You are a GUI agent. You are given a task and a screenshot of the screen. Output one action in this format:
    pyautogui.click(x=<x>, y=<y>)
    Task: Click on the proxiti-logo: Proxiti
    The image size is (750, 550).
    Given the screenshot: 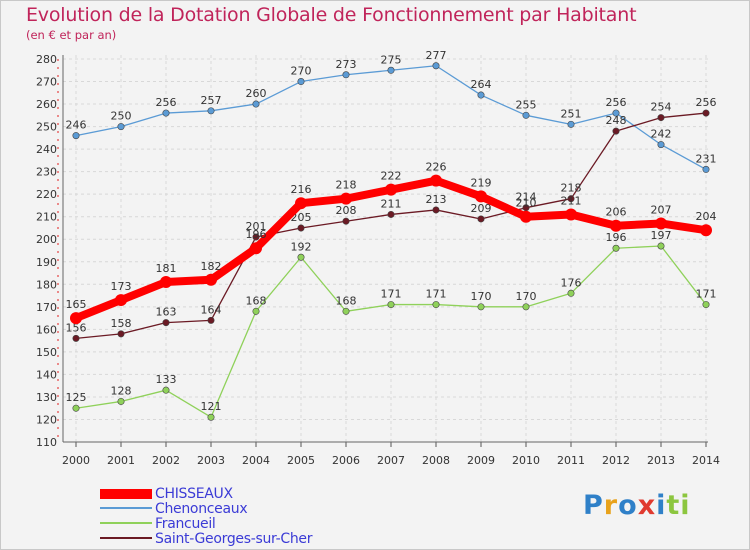 What is the action you would take?
    pyautogui.click(x=637, y=505)
    